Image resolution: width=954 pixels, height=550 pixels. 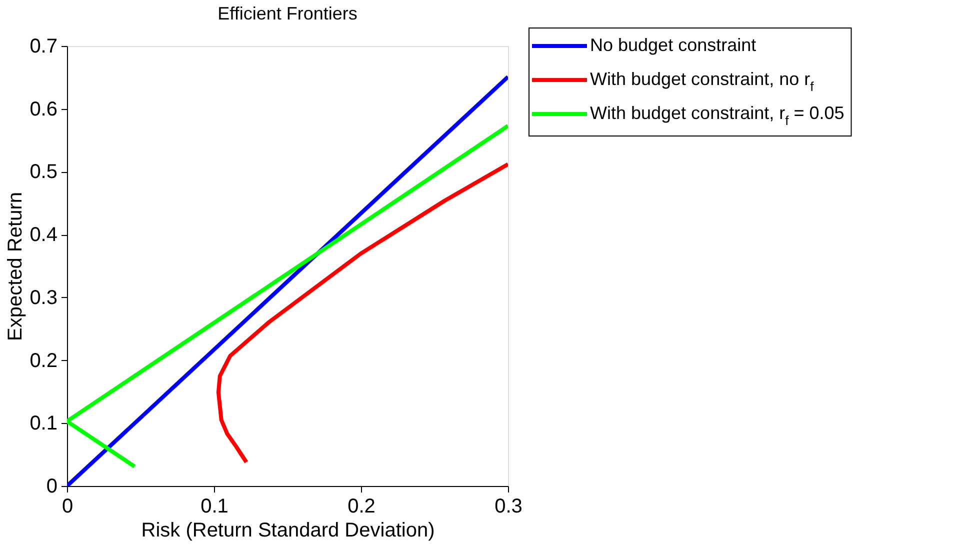 I want to click on y-tick-label: 0.6, so click(x=44, y=109).